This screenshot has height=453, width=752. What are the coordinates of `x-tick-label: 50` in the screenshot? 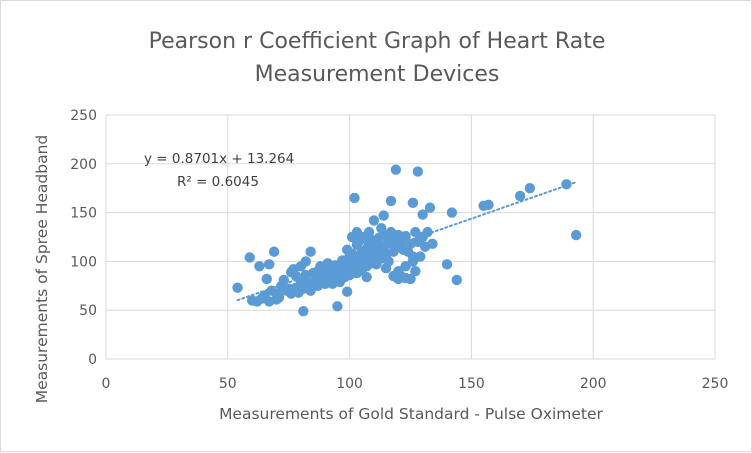 It's located at (228, 384).